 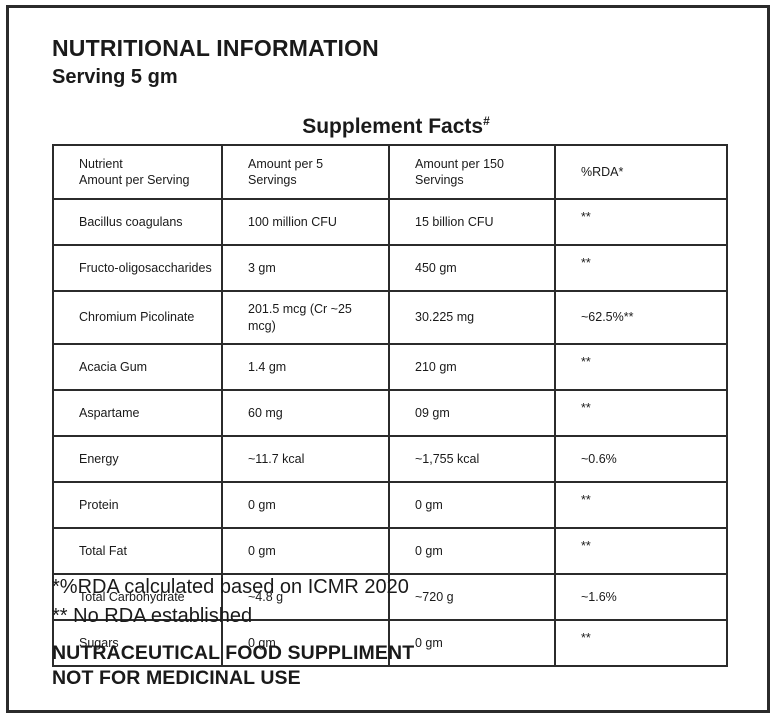 What do you see at coordinates (113, 366) in the screenshot?
I see `cell-nutrient-text: Acacia Gum` at bounding box center [113, 366].